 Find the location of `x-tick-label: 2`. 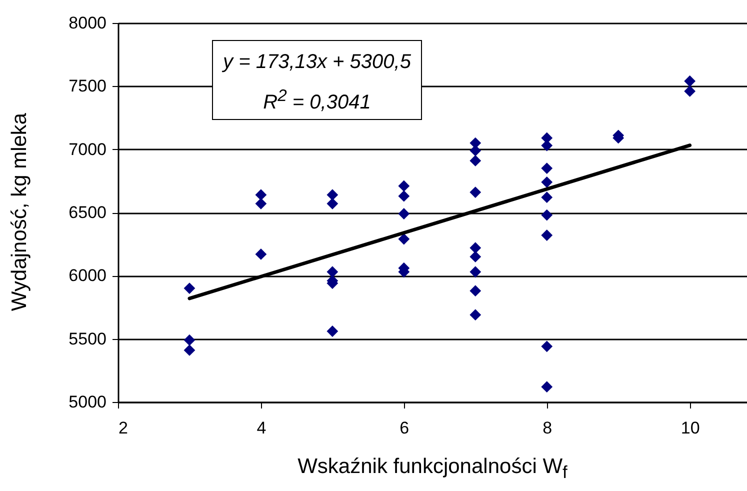

x-tick-label: 2 is located at coordinates (123, 428).